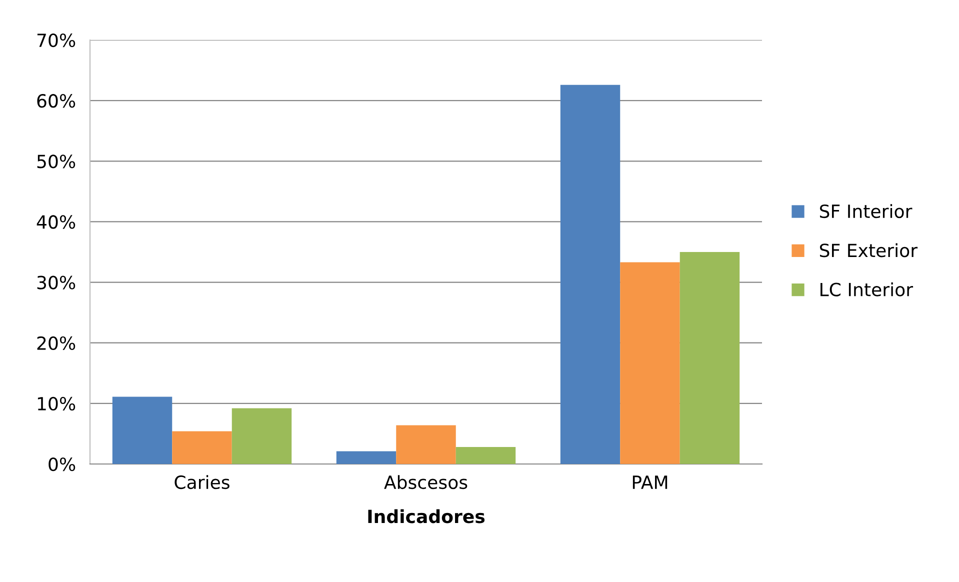 Image resolution: width=959 pixels, height=582 pixels. What do you see at coordinates (56, 161) in the screenshot?
I see `y-tick-label: 50%` at bounding box center [56, 161].